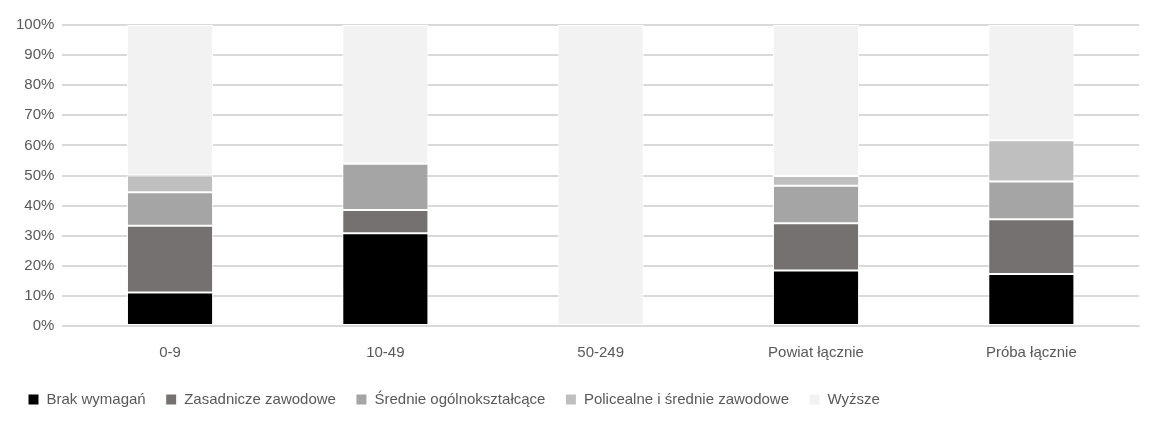 Image resolution: width=1157 pixels, height=425 pixels. I want to click on y-tick-label: 100%, so click(35, 24).